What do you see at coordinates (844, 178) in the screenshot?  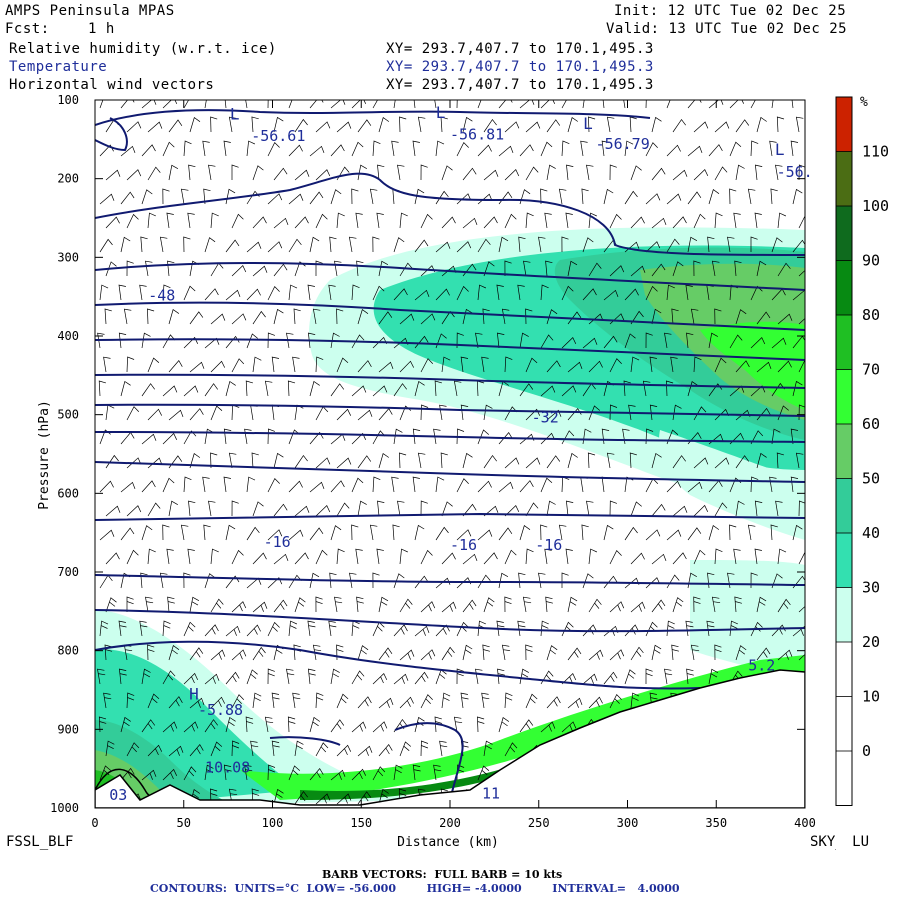 I see `colorbar-swatch` at bounding box center [844, 178].